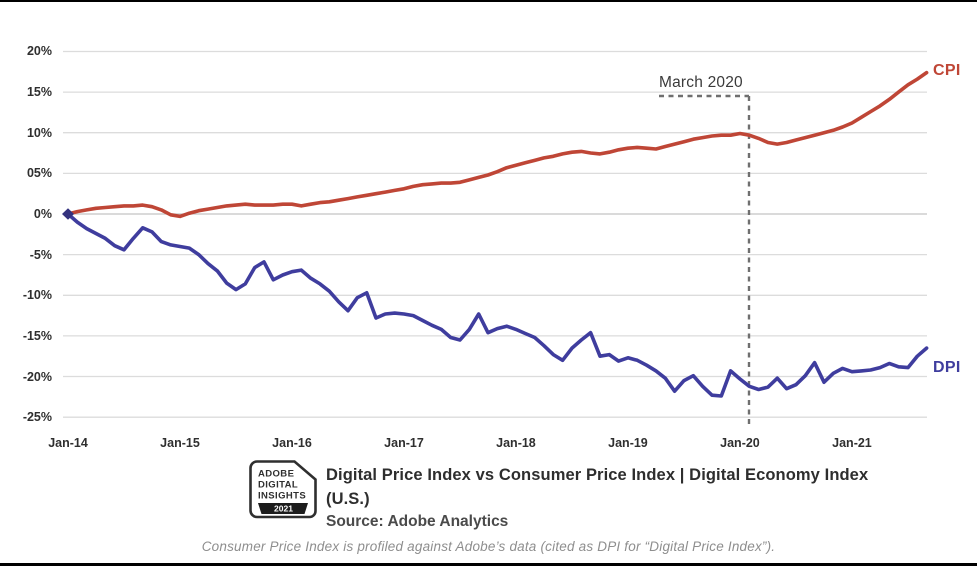 The height and width of the screenshot is (566, 977). What do you see at coordinates (292, 443) in the screenshot?
I see `x-tick-label: Jan-16` at bounding box center [292, 443].